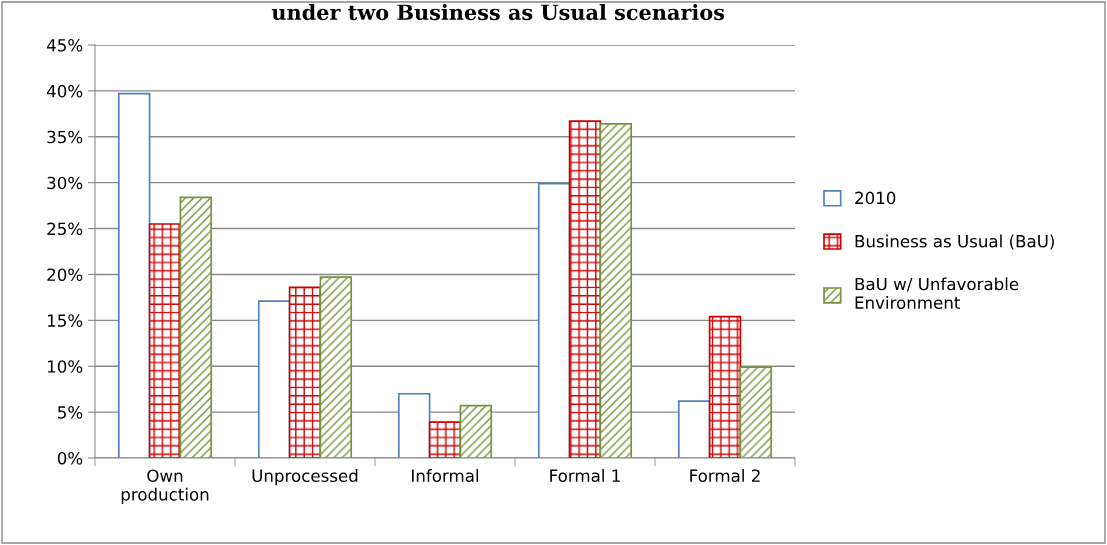  Describe the element at coordinates (64, 91) in the screenshot. I see `y-tick-label: 40%` at that location.